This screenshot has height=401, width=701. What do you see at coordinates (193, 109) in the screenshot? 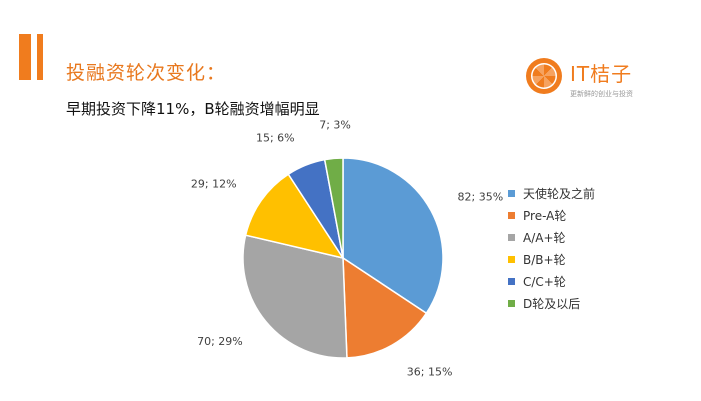
I see `slide-subtitle: 早期投资下降11%，B轮融资增幅明显` at bounding box center [193, 109].